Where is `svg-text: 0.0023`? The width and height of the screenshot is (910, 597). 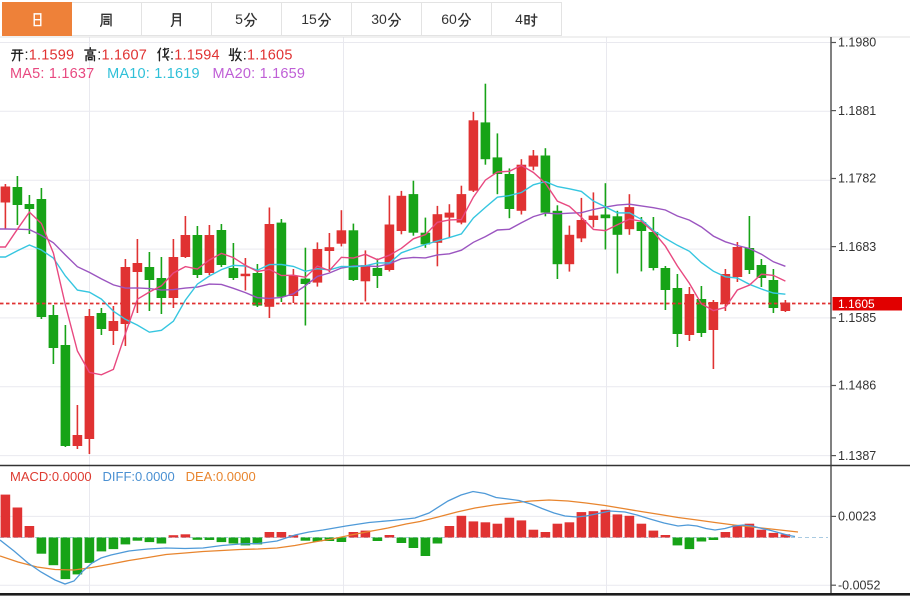
svg-text: 0.0023 is located at coordinates (857, 517).